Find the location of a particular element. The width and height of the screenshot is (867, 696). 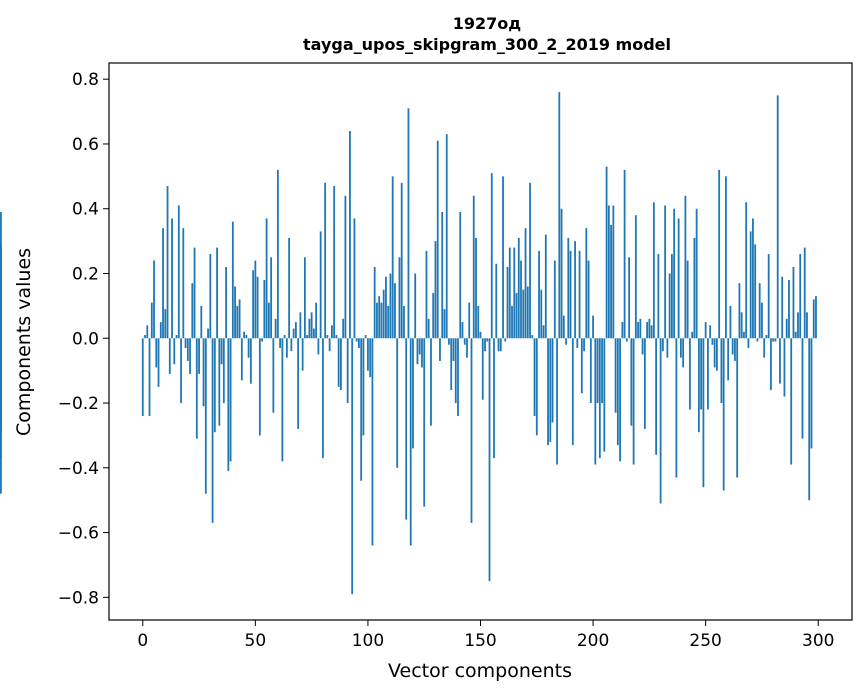

x-tick-label: 200 is located at coordinates (593, 641).